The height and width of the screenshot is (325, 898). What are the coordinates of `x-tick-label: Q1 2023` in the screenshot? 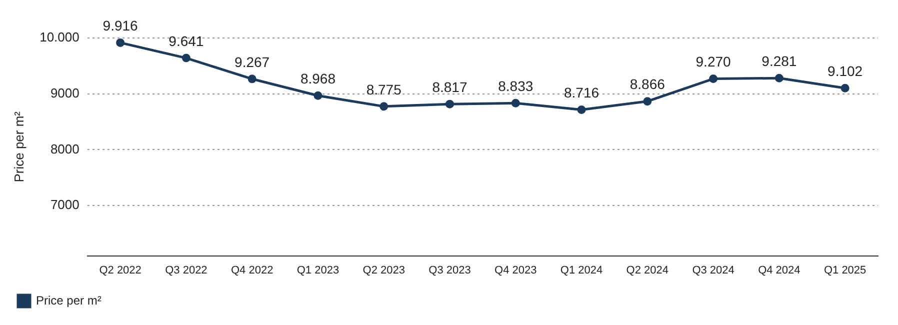 It's located at (318, 270).